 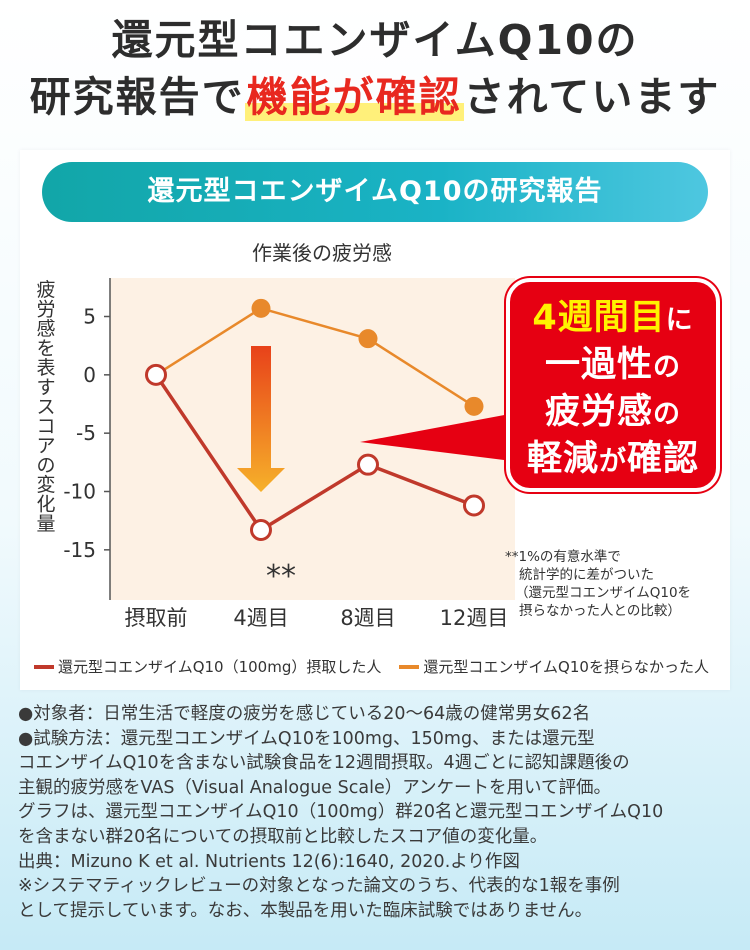 What do you see at coordinates (322, 253) in the screenshot?
I see `chart-title: 作業後の疲労感` at bounding box center [322, 253].